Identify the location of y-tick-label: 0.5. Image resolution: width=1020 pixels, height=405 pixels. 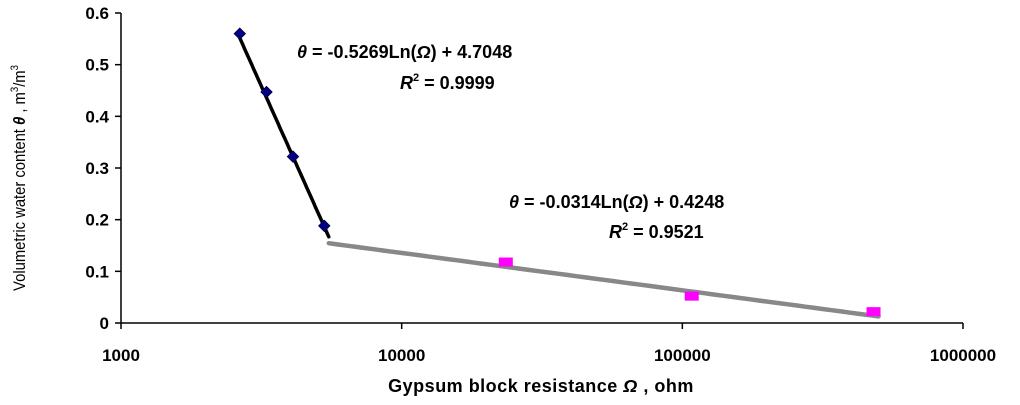
(97, 65).